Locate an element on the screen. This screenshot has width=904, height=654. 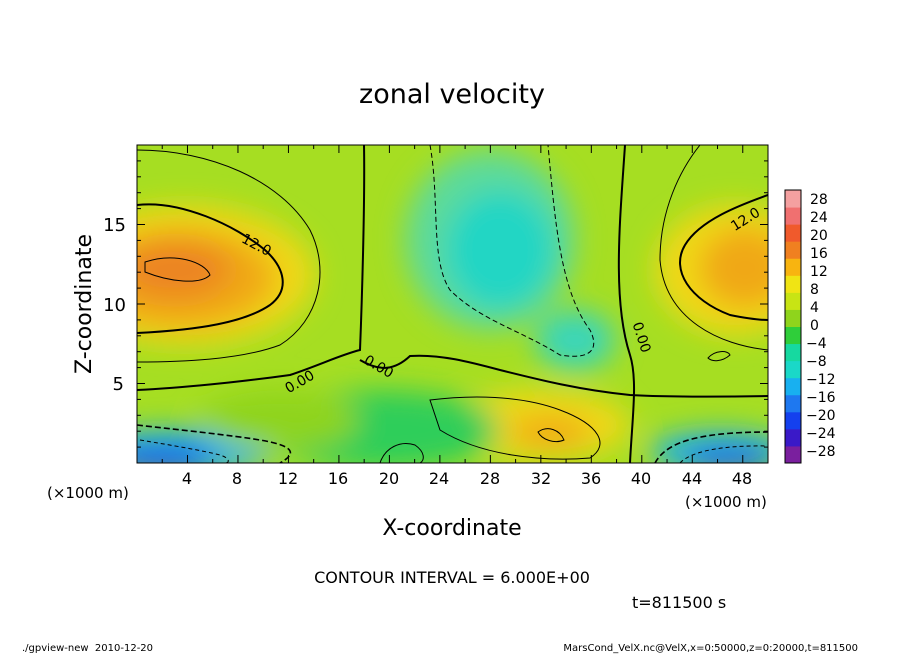
colorbar-label: 20 is located at coordinates (819, 236).